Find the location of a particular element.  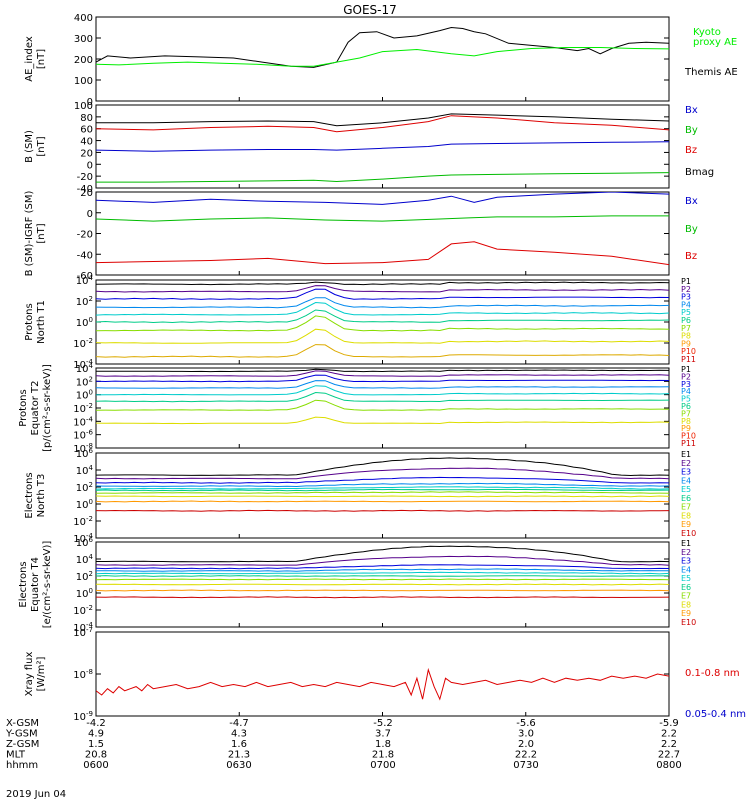

x-tick-label: 3.0 is located at coordinates (526, 734).